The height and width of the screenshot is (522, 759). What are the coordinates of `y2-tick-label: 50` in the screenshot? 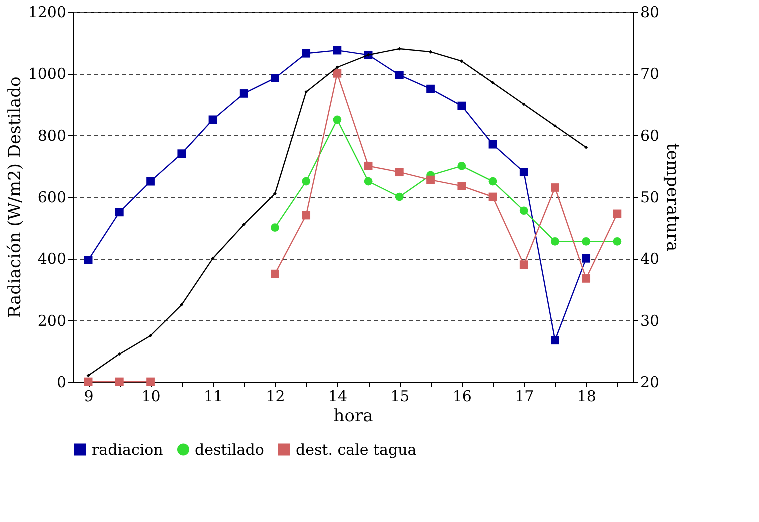 It's located at (650, 197).